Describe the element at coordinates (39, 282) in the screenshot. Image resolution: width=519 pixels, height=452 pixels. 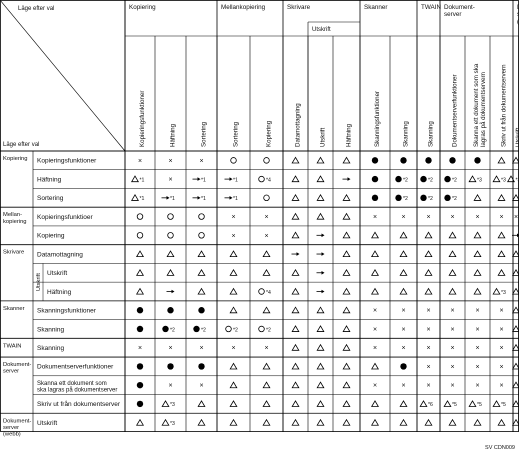
I see `row-subgroup-text: Utskrift` at that location.